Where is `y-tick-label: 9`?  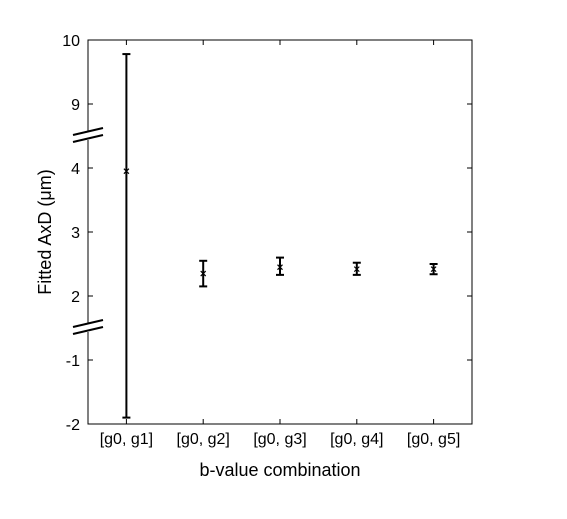 y-tick-label: 9 is located at coordinates (75, 105).